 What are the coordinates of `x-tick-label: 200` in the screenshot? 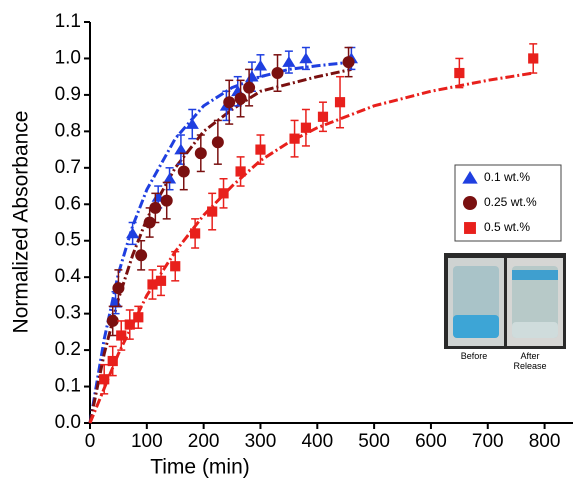 It's located at (204, 441).